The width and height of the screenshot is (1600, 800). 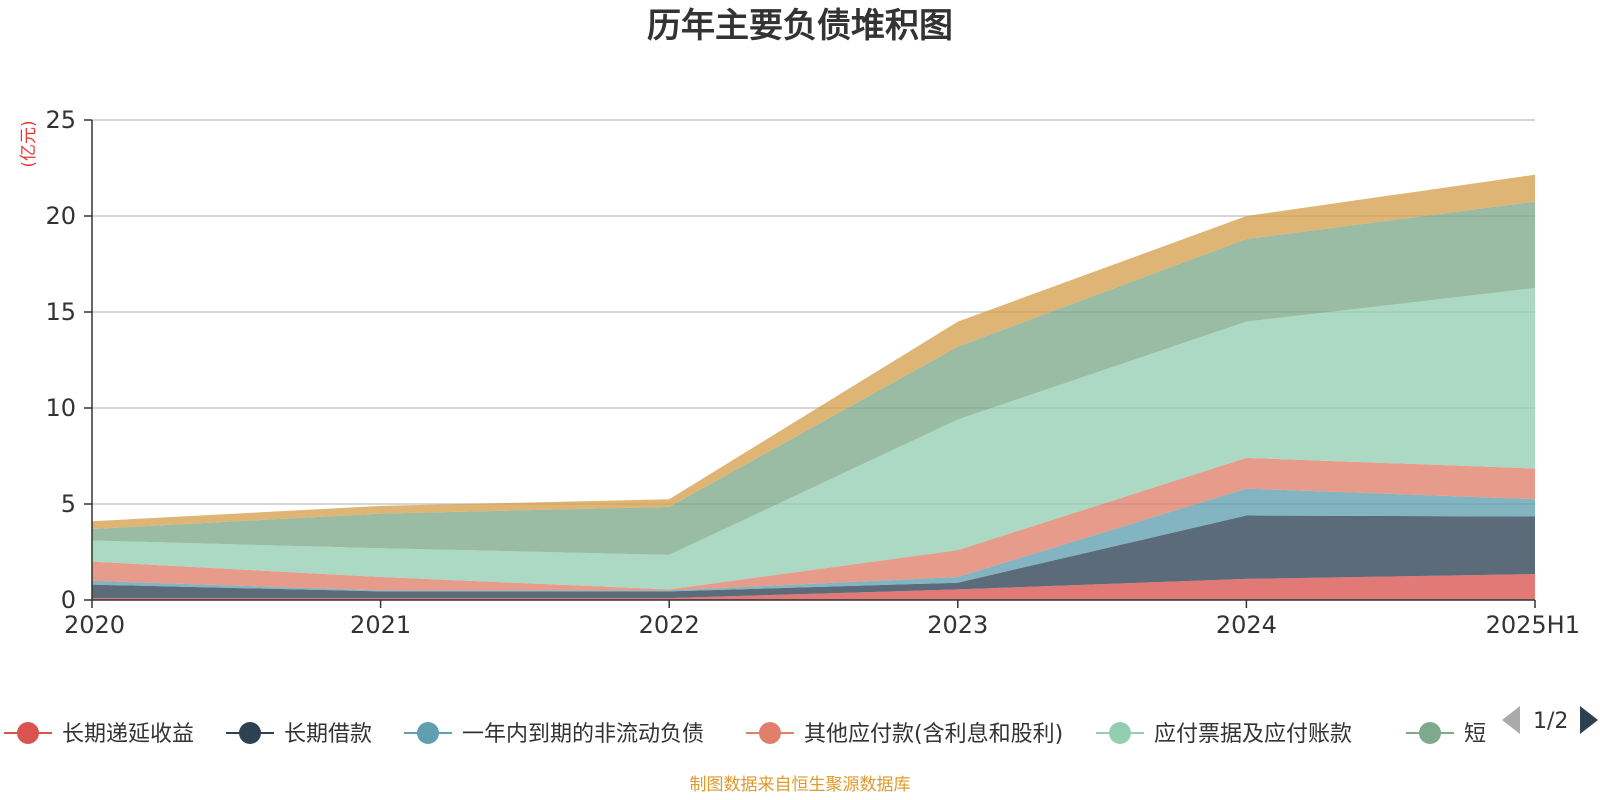 What do you see at coordinates (669, 625) in the screenshot?
I see `x-tick-label: 2022` at bounding box center [669, 625].